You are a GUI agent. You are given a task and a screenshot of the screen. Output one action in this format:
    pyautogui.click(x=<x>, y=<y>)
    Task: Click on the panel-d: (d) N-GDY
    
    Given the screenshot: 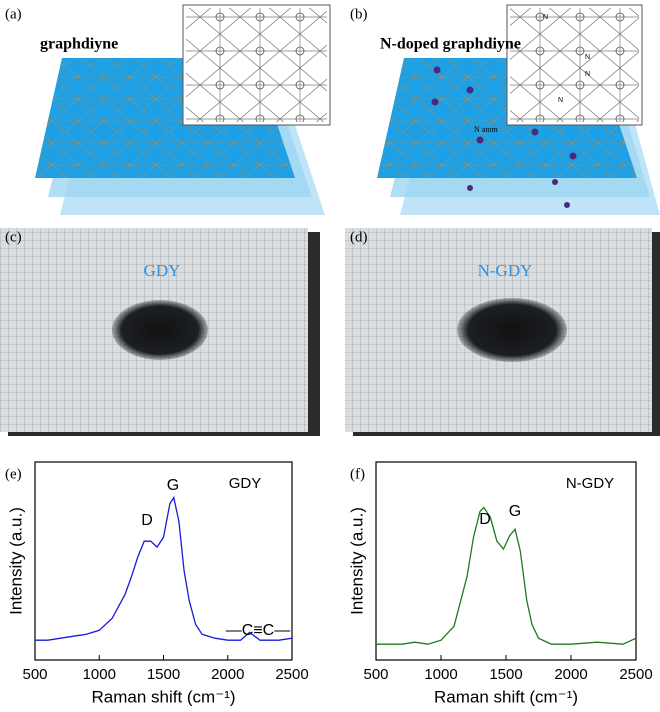 What is the action you would take?
    pyautogui.click(x=502, y=332)
    